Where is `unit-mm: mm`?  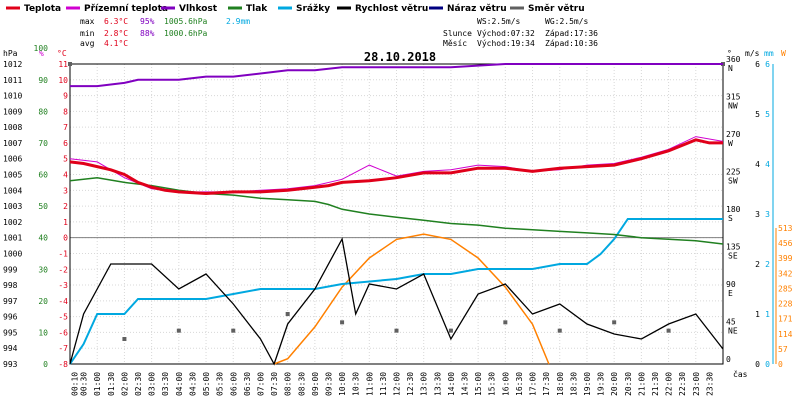
unit-mm: mm is located at coordinates (769, 53).